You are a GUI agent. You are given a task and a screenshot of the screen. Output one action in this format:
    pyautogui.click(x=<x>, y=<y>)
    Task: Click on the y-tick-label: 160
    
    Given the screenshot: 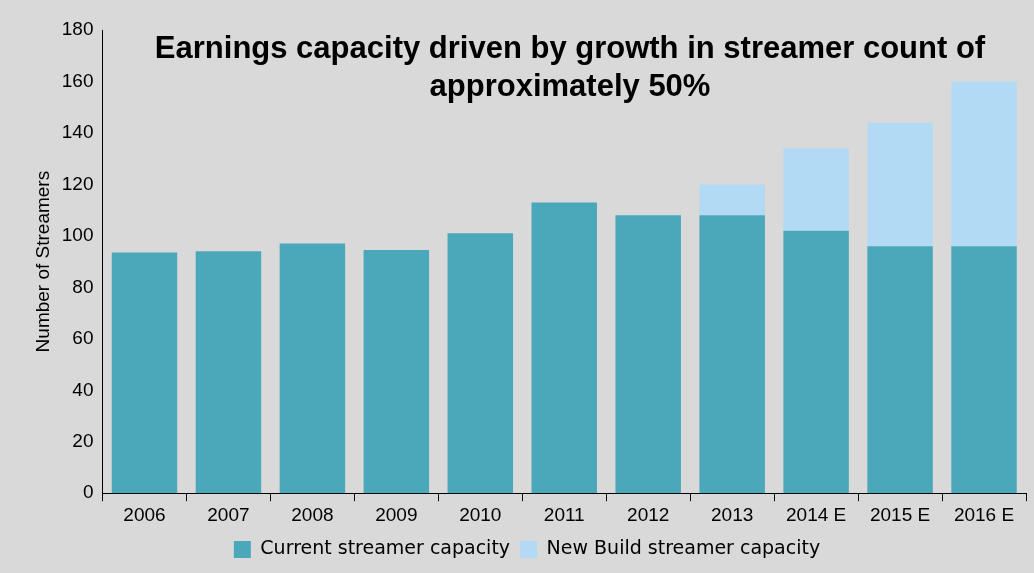 What is the action you would take?
    pyautogui.click(x=77, y=80)
    